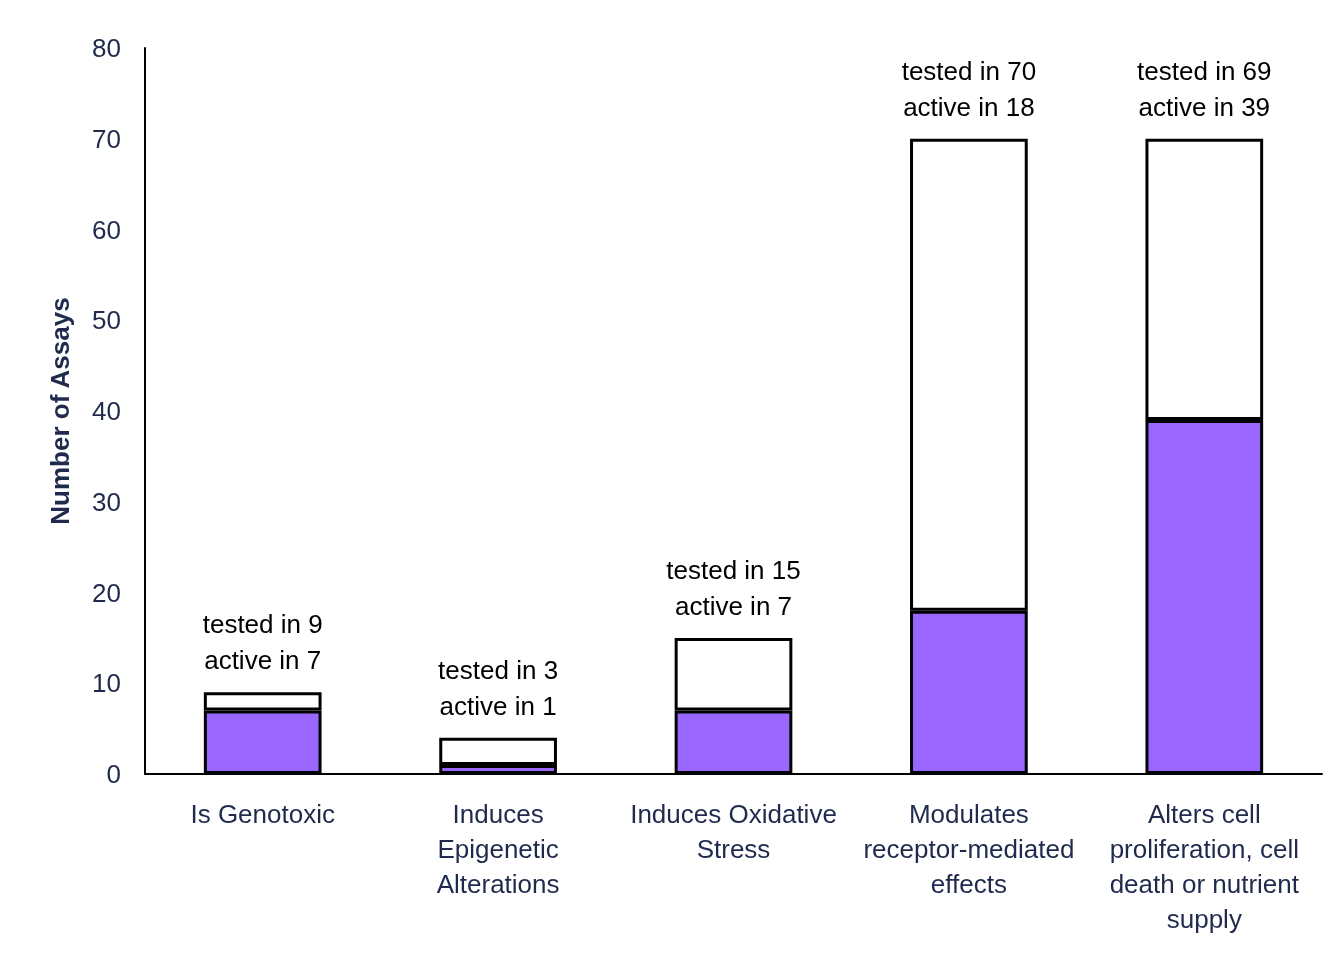 The image size is (1344, 953). Describe the element at coordinates (733, 831) in the screenshot. I see `x-tick-label: Induces Oxidative Stress` at that location.